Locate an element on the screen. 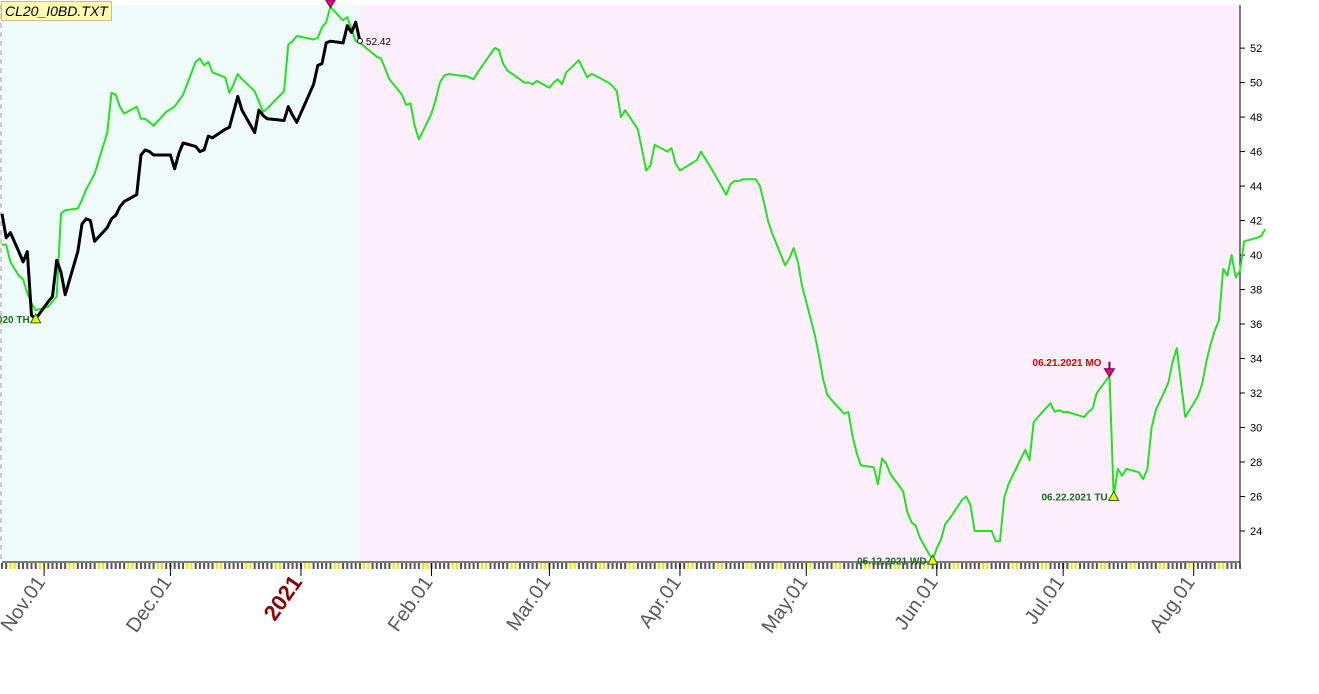 The height and width of the screenshot is (694, 1319). x-month-label-Jul.01: Jul.01 is located at coordinates (1045, 600).